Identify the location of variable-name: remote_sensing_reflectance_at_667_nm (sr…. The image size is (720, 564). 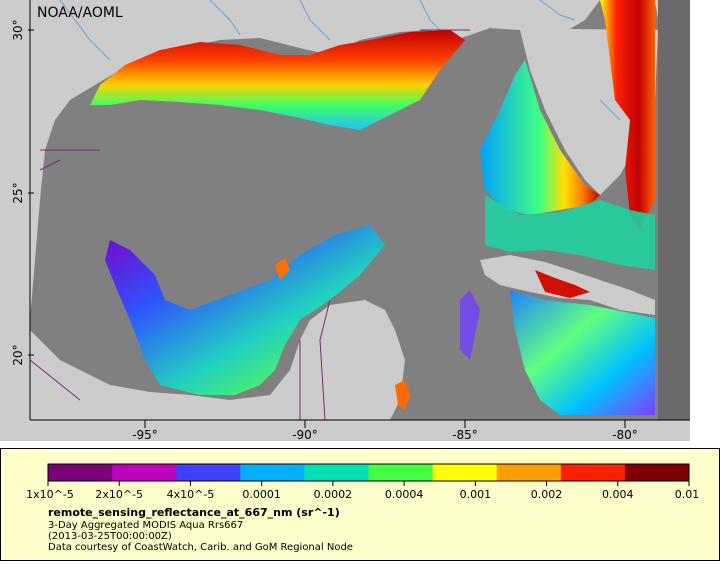
(194, 512).